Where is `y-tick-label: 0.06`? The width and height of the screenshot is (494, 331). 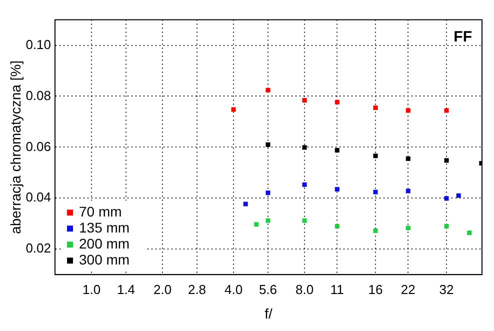
y-tick-label: 0.06 is located at coordinates (38, 146).